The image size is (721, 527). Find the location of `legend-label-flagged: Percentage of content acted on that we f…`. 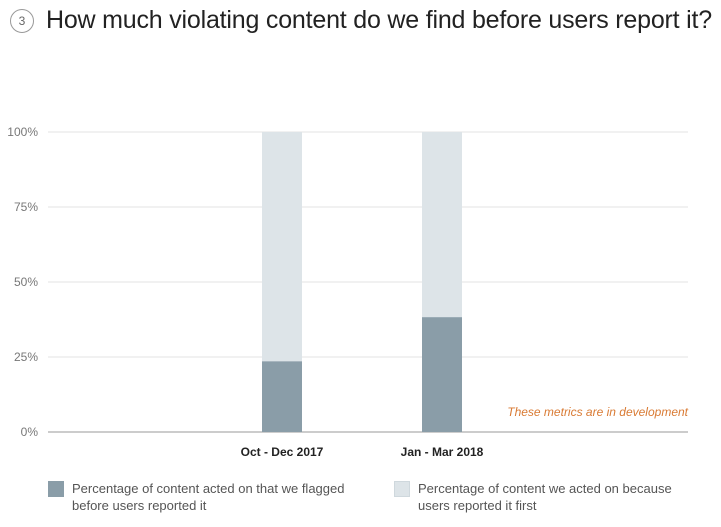

legend-label-flagged: Percentage of content acted on that we f… is located at coordinates (208, 497).